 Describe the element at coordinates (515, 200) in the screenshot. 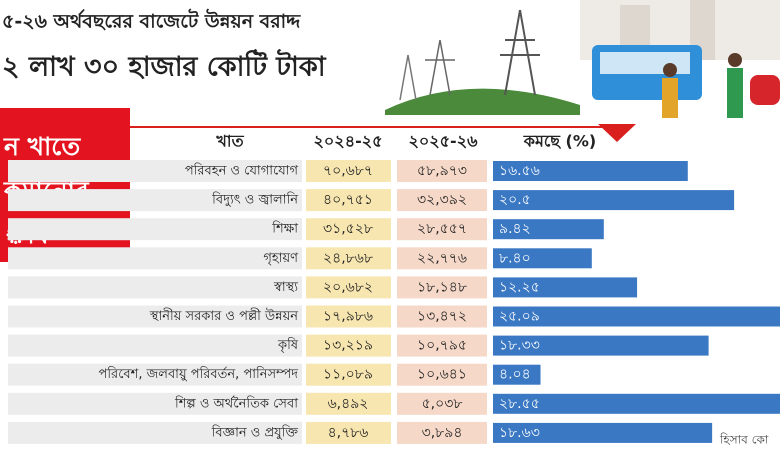

I see `bar-label: ২০.৫` at that location.